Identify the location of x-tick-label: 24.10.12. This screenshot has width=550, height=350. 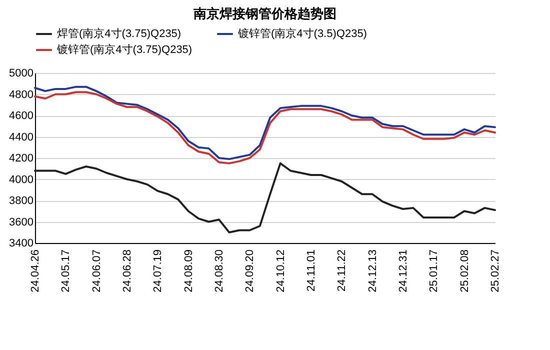
(280, 271).